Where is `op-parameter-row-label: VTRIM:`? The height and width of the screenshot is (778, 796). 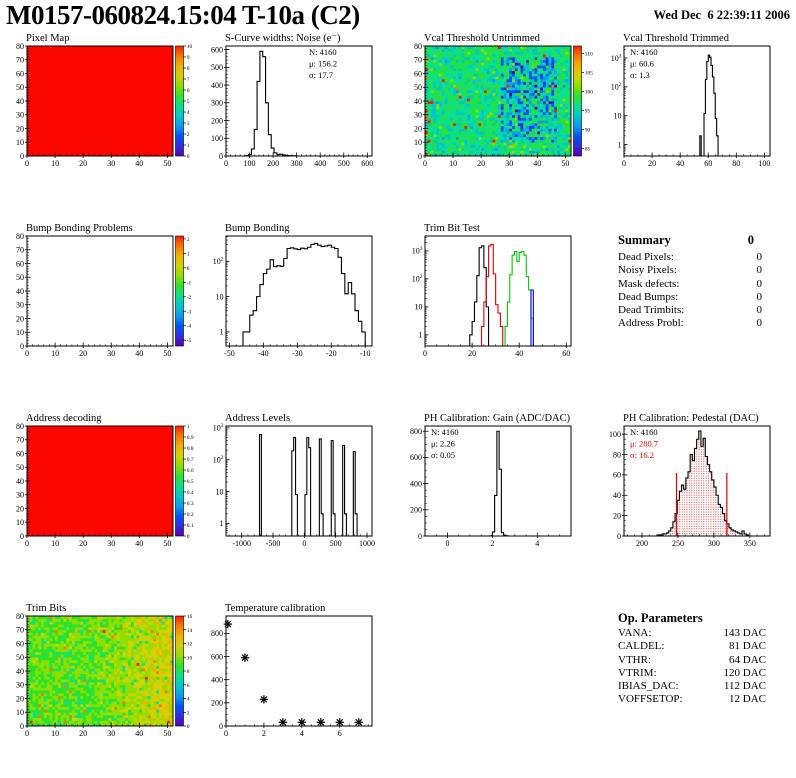 op-parameter-row-label: VTRIM: is located at coordinates (637, 673).